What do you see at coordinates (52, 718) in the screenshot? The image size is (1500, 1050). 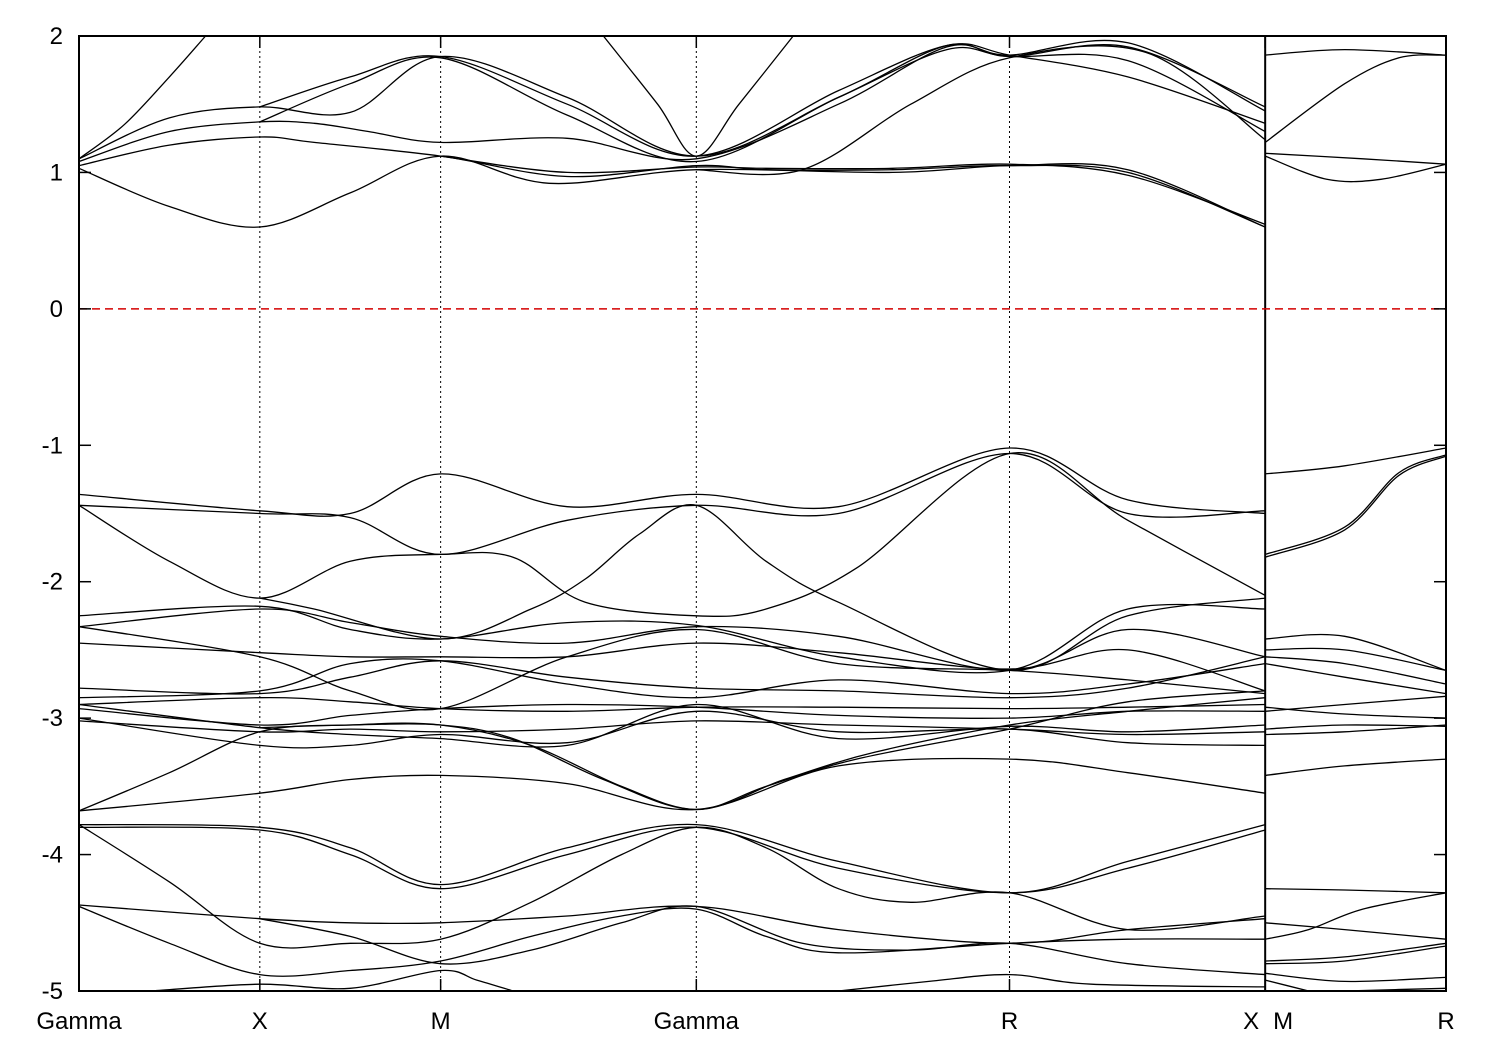 I see `y-tick-label: -3` at bounding box center [52, 718].